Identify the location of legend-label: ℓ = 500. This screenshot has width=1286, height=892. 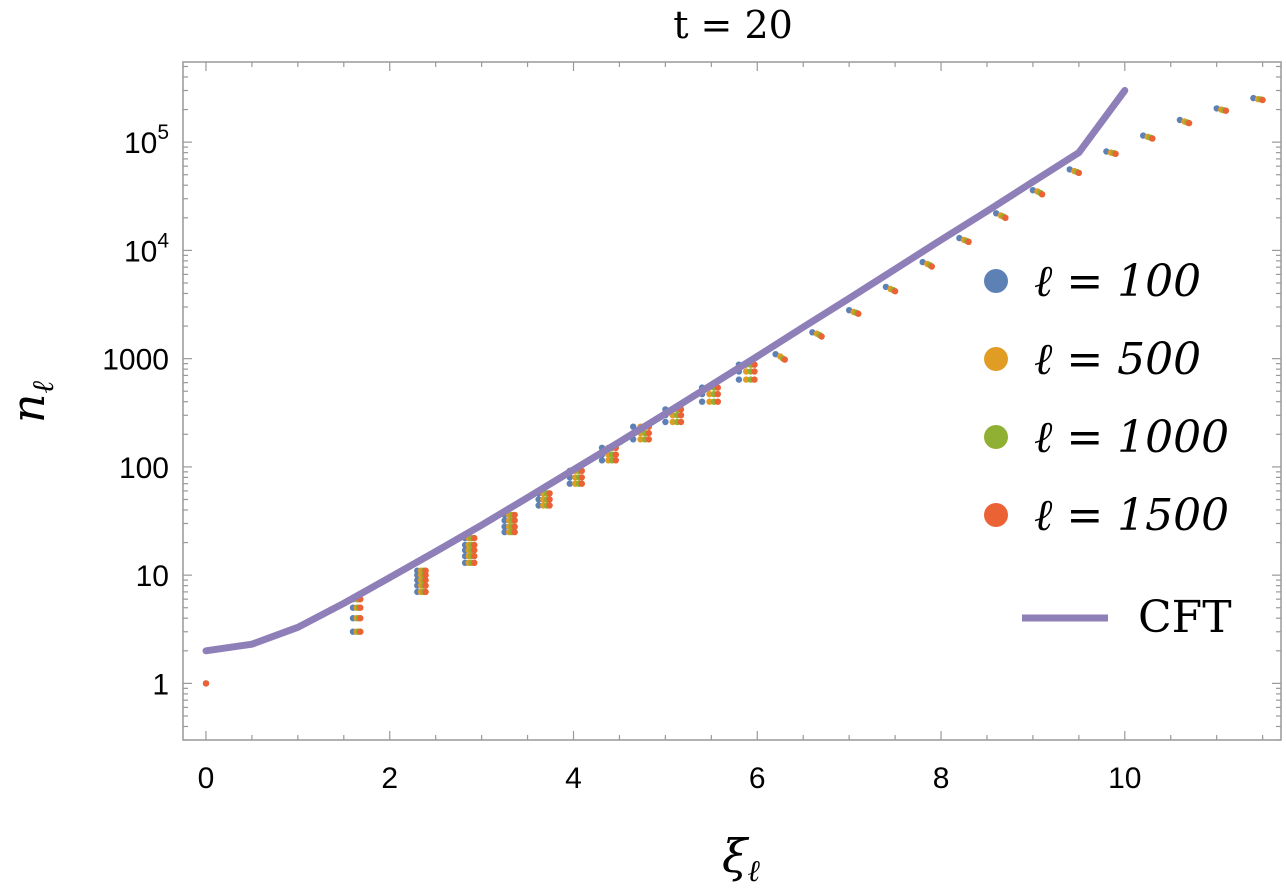
(1117, 359).